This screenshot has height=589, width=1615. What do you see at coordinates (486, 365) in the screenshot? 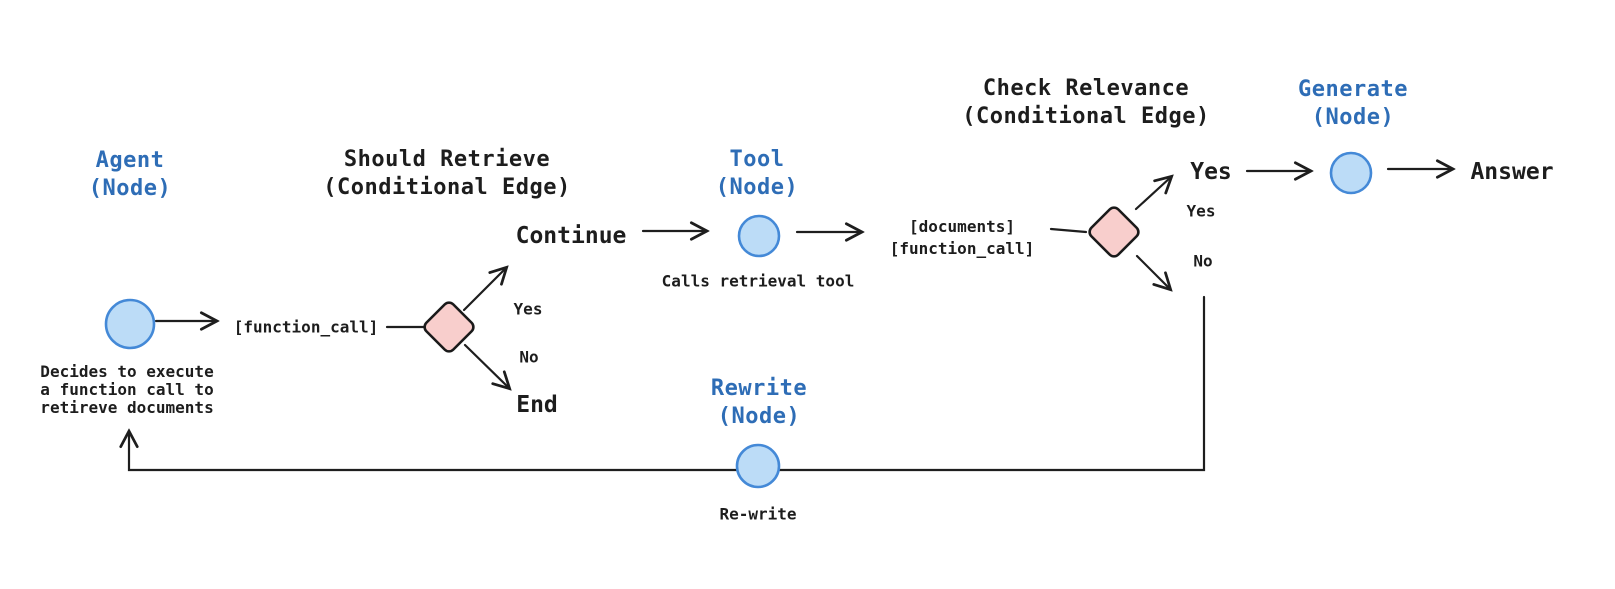
I see `arrow-should-retrieve-no` at bounding box center [486, 365].